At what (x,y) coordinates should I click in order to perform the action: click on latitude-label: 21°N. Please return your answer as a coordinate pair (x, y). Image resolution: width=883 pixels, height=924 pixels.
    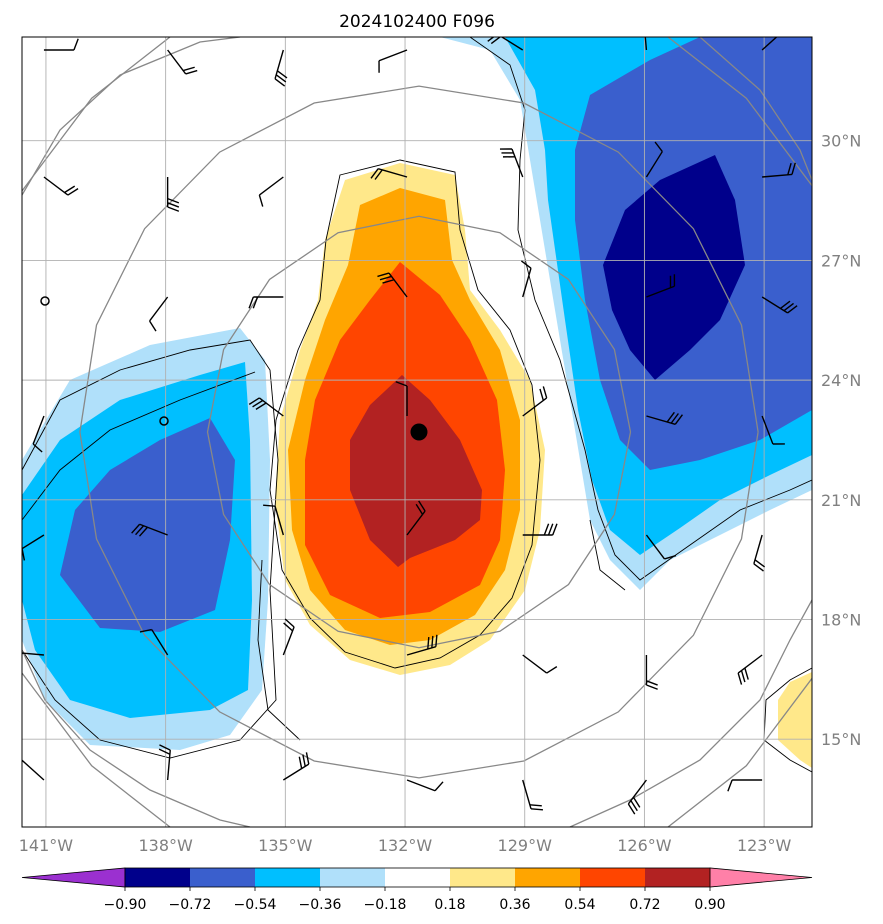
    Looking at the image, I should click on (841, 500).